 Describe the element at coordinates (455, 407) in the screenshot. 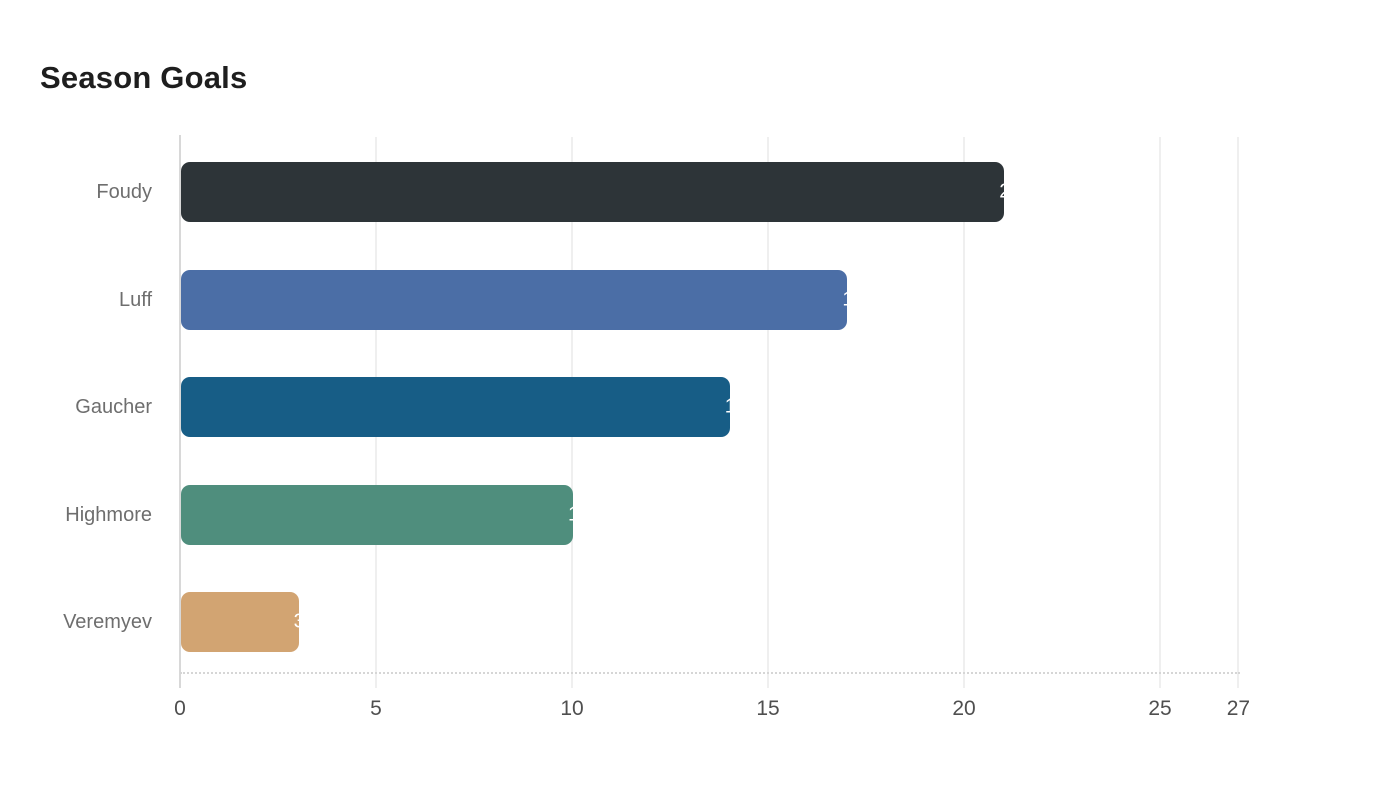

I see `bar: 14` at that location.